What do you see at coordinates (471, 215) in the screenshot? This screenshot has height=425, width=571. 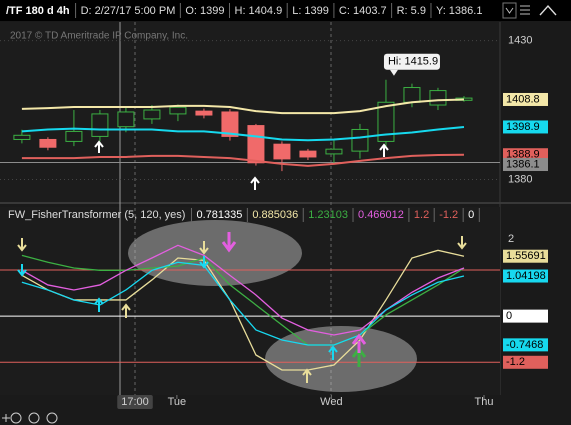 I see `study-value: 0` at bounding box center [471, 215].